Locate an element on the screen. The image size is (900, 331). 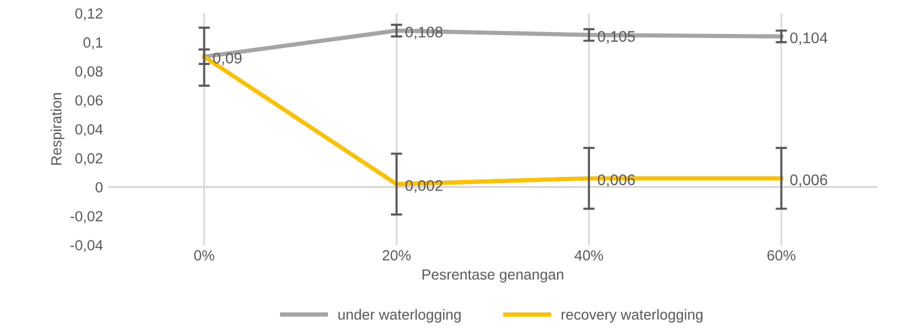
y-tick-label: 0,04 is located at coordinates (89, 130).